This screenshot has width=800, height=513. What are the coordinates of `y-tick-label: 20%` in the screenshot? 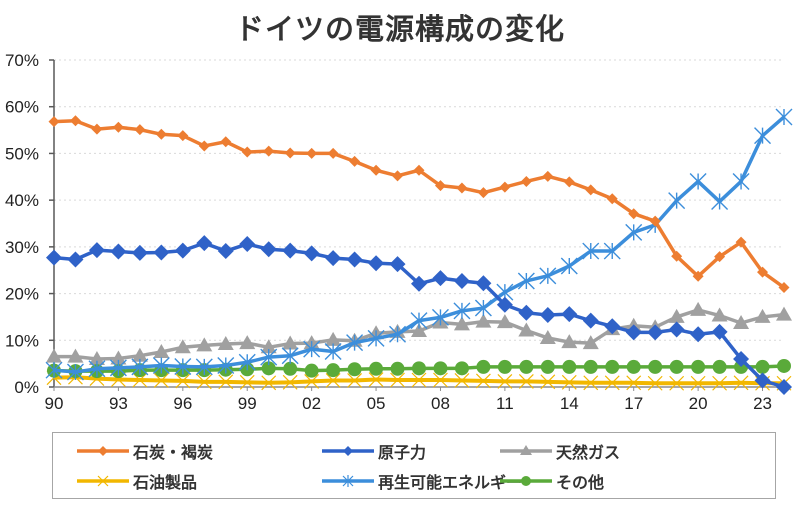 It's located at (22, 294).